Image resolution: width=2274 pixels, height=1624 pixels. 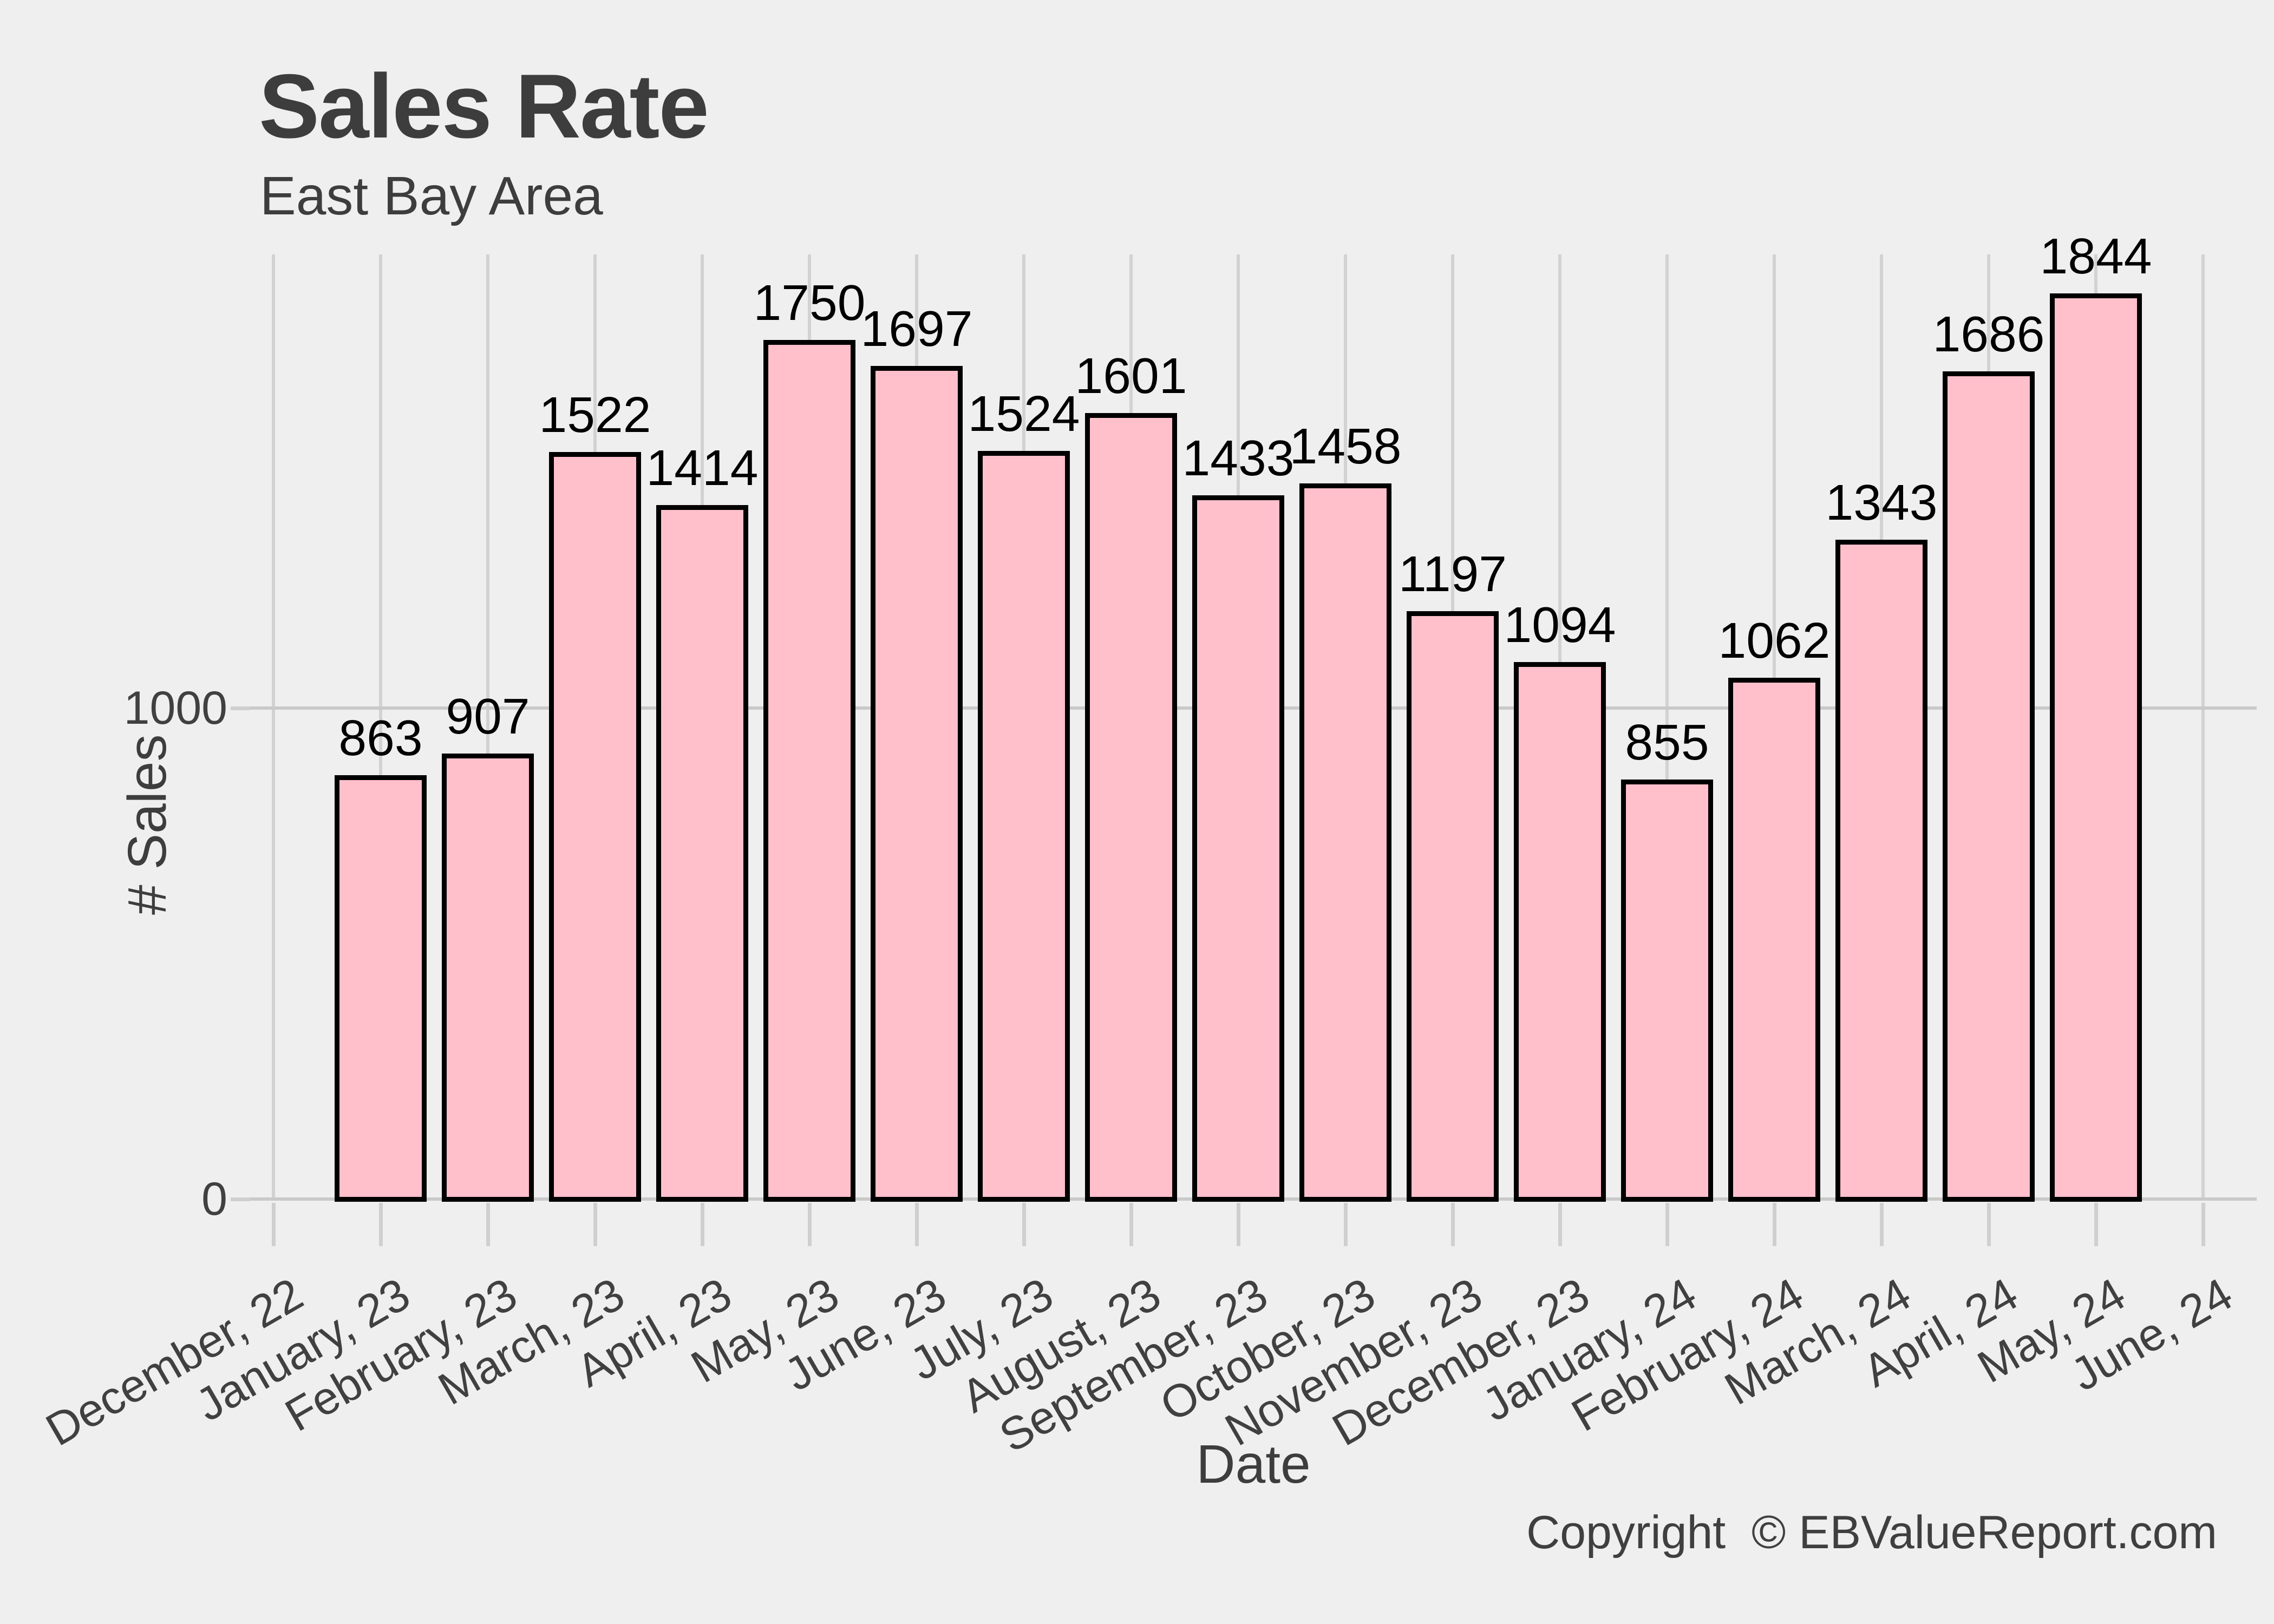 I want to click on bar-value-label: 1343, so click(x=1882, y=502).